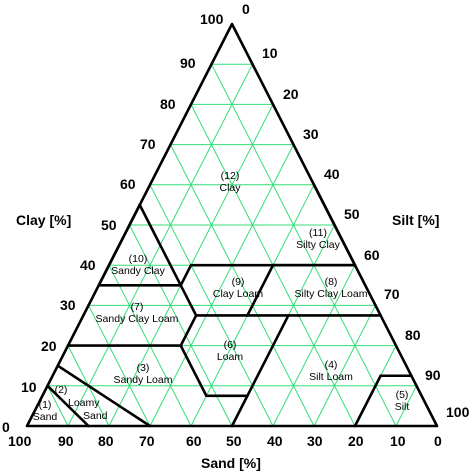 The width and height of the screenshot is (474, 474). I want to click on zone-number-silt: (5), so click(402, 395).